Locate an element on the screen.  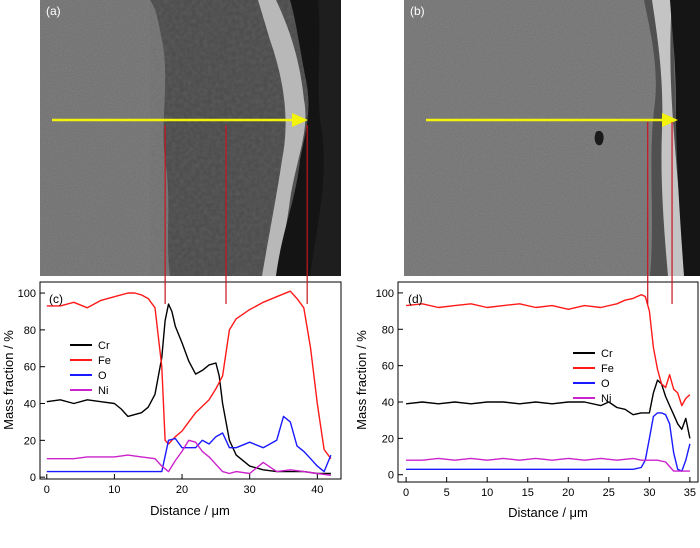
scan-arrow-b is located at coordinates (552, 120).